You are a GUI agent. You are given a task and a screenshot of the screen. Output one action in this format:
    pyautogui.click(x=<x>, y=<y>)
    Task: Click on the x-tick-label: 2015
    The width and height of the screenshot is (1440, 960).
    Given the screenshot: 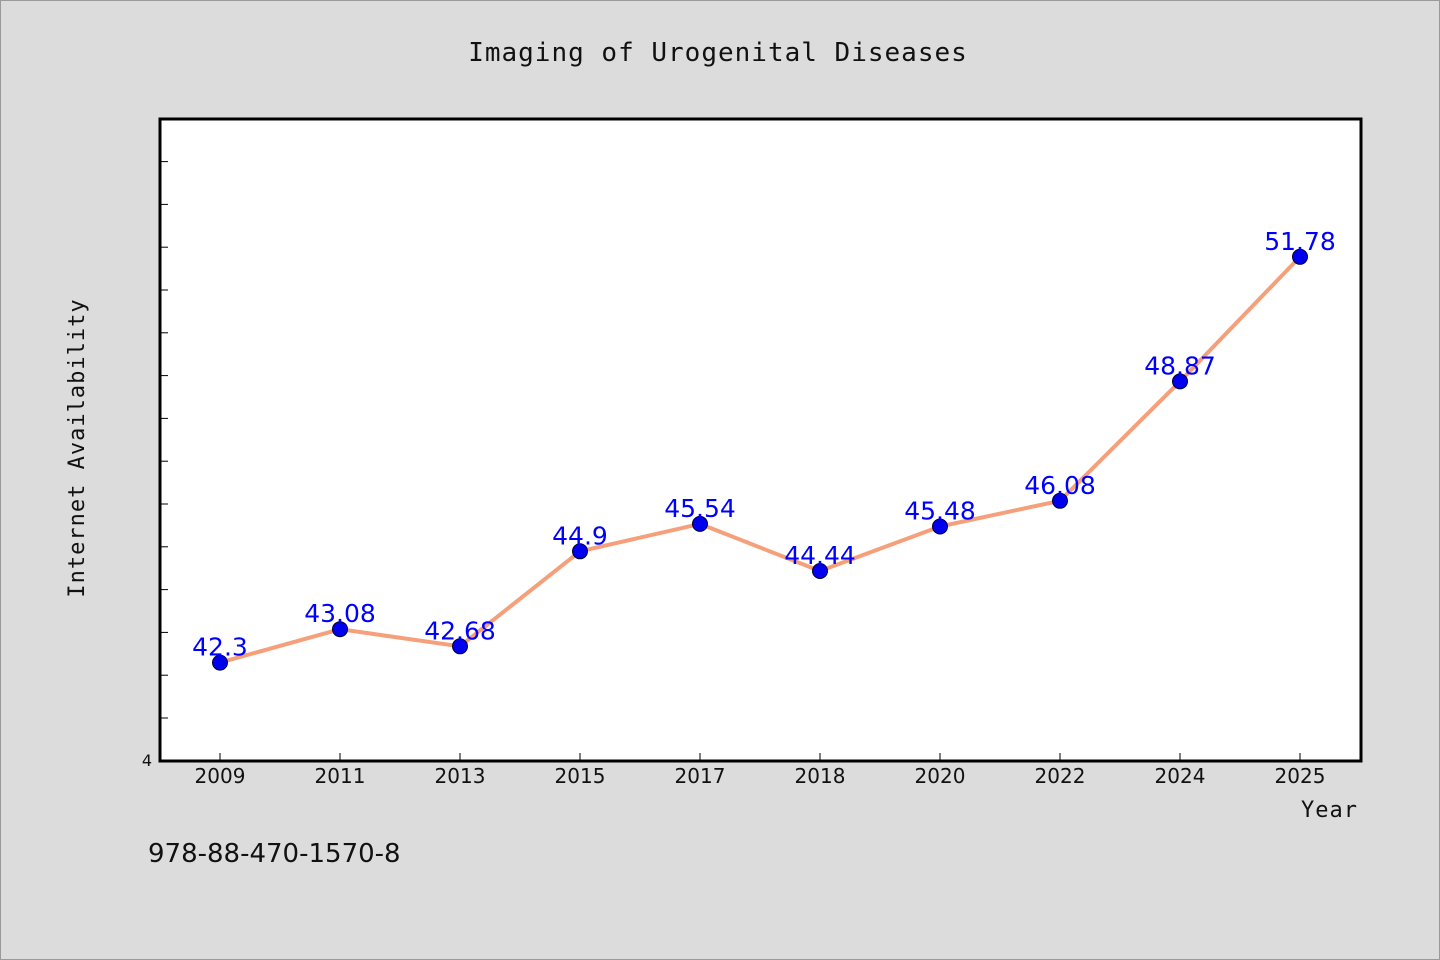 What is the action you would take?
    pyautogui.click(x=580, y=776)
    